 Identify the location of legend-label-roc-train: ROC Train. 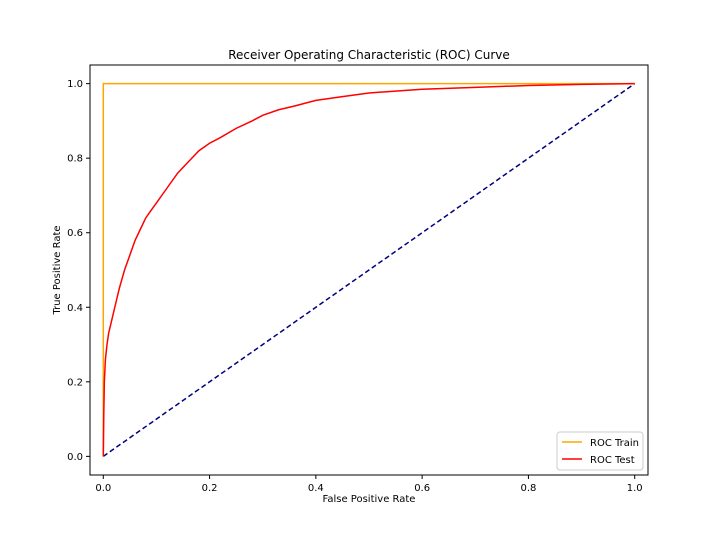
(614, 443).